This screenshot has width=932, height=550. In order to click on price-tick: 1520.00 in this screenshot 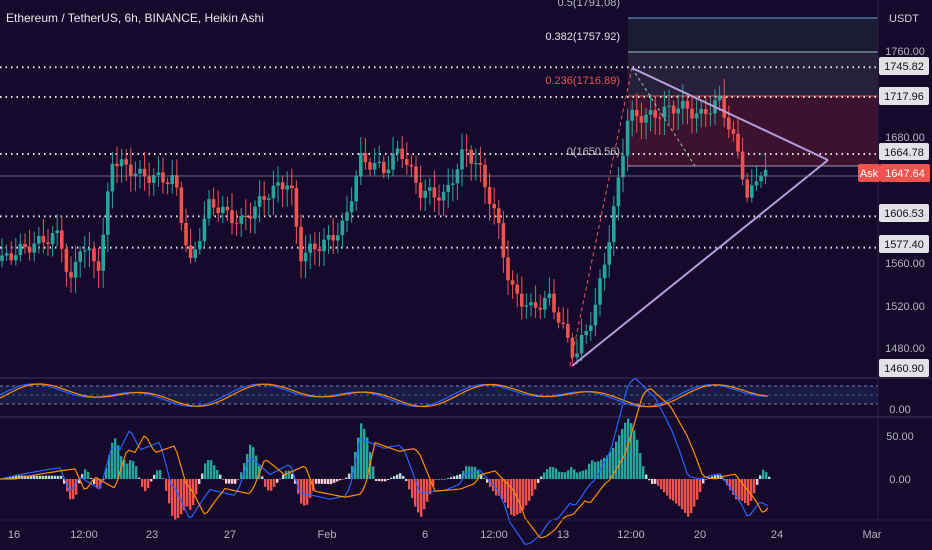, I will do `click(905, 307)`.